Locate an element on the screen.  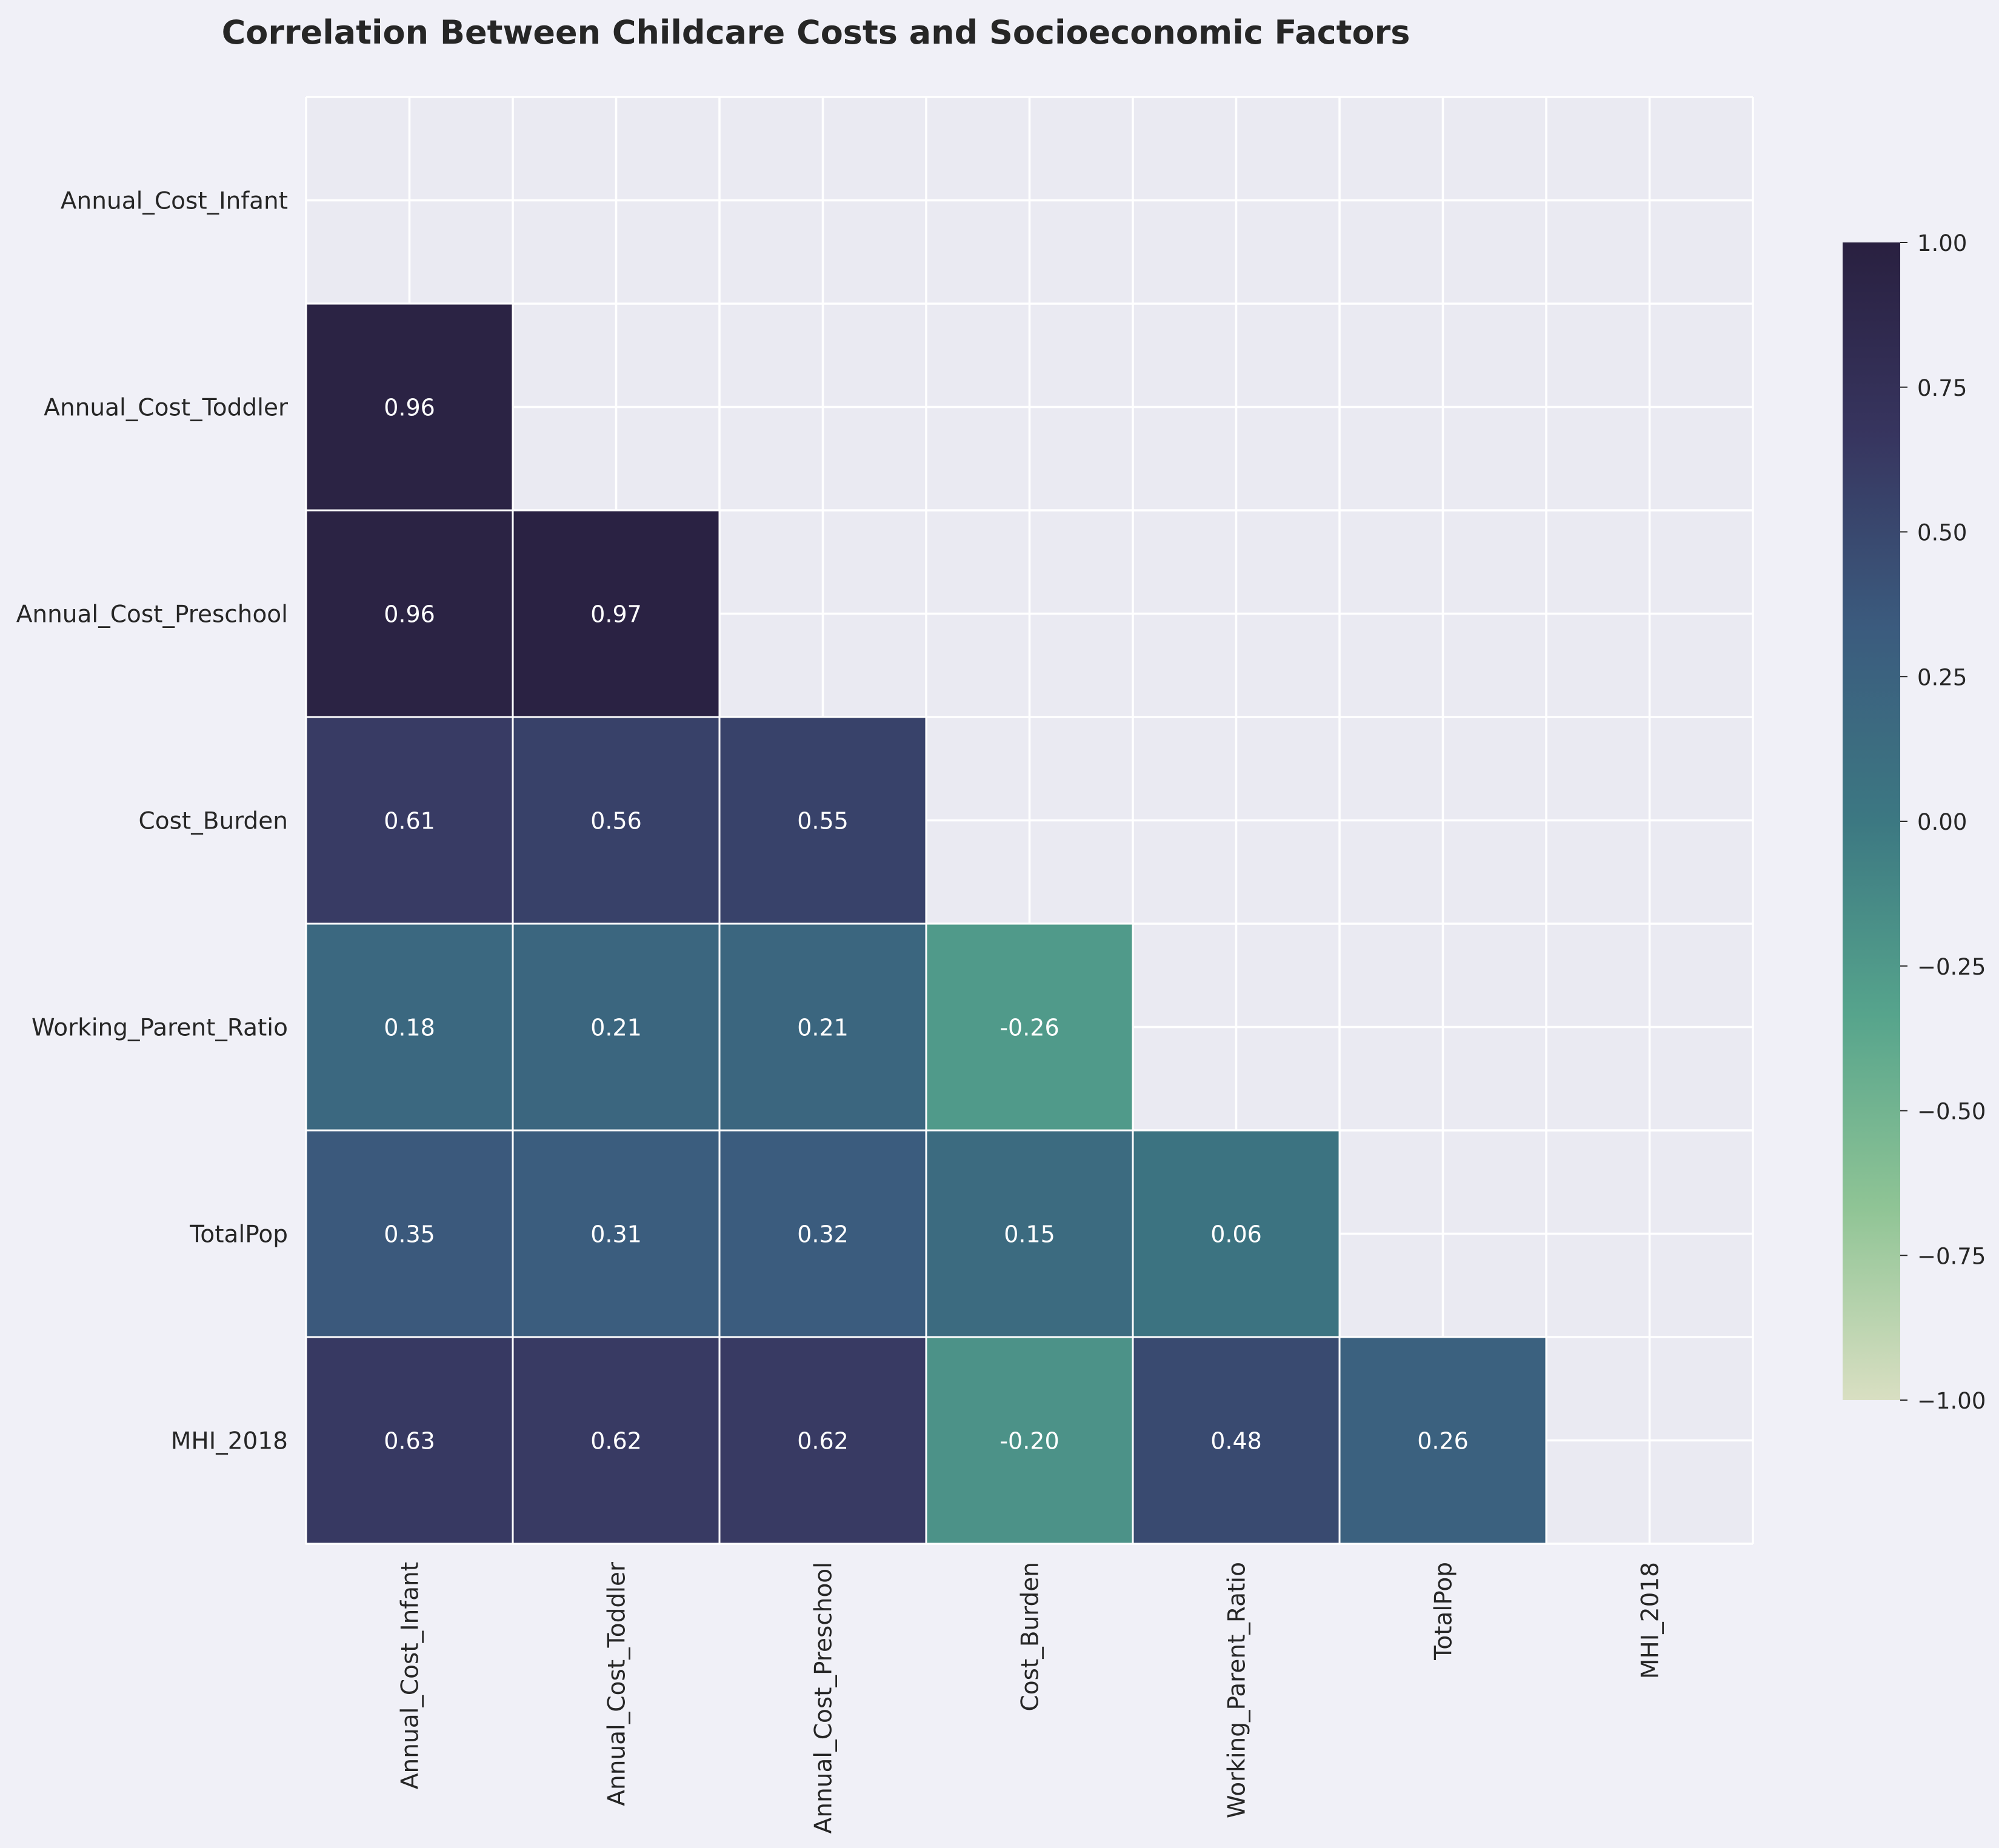
heatmap-cell-Cost_Burden-Annual_Cost_Infant is located at coordinates (409, 821).